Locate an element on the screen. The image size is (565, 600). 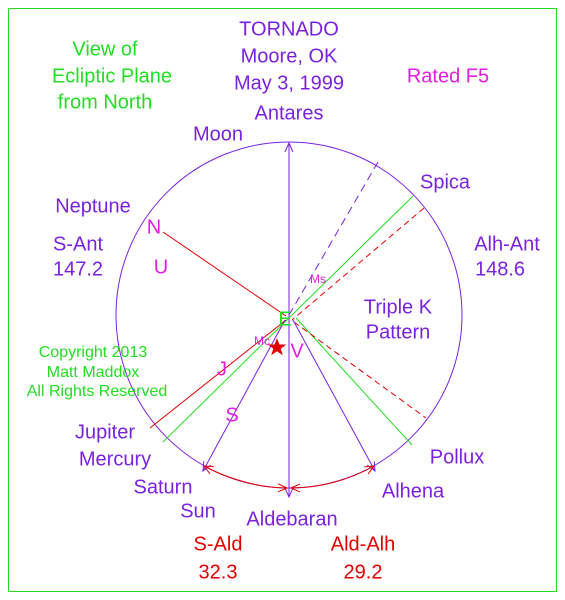
marker: S is located at coordinates (231, 415).